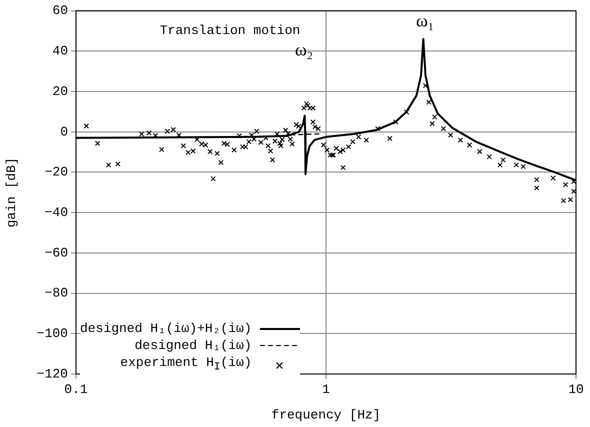 The height and width of the screenshot is (427, 590). Describe the element at coordinates (60, 91) in the screenshot. I see `y-tick-label: 20` at that location.